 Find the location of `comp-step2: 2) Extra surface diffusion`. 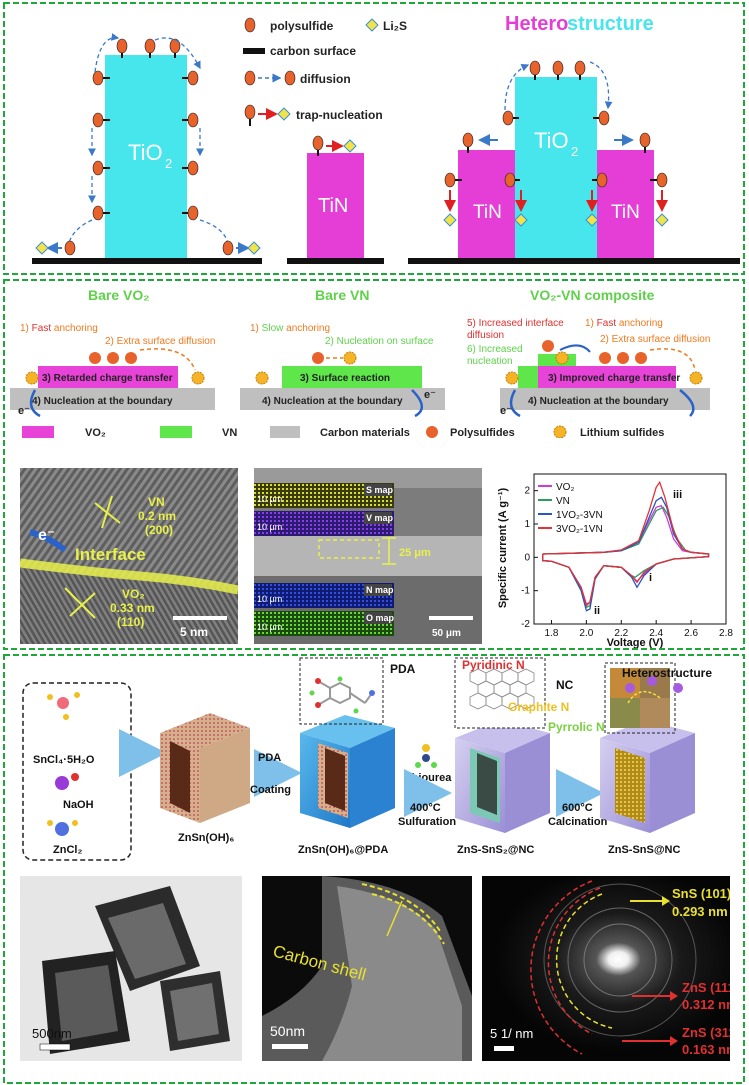

comp-step2: 2) Extra surface diffusion is located at coordinates (655, 339).